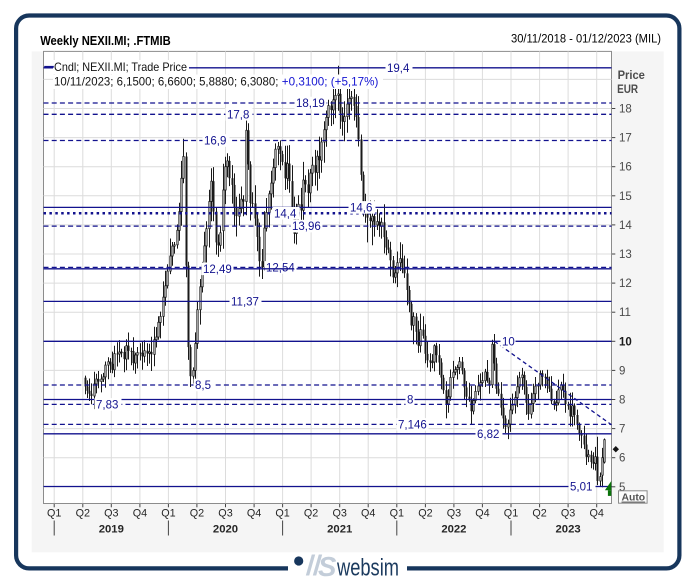 This screenshot has height=584, width=695. I want to click on svg-text: 19,4, so click(398, 69).